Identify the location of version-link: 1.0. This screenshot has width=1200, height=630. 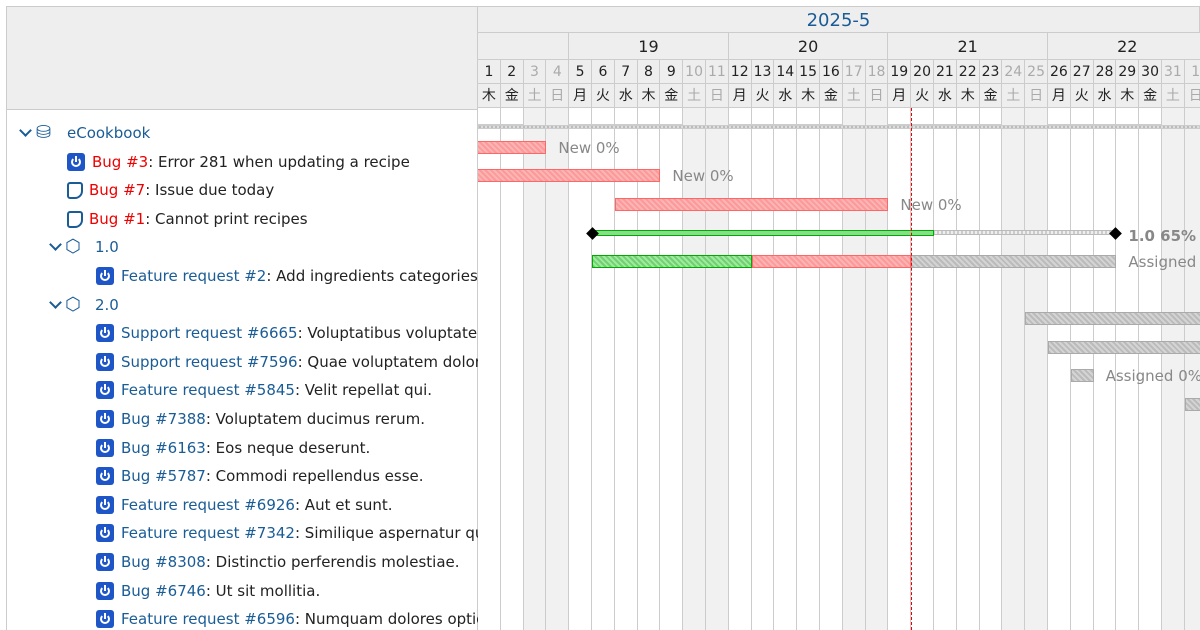
(107, 247).